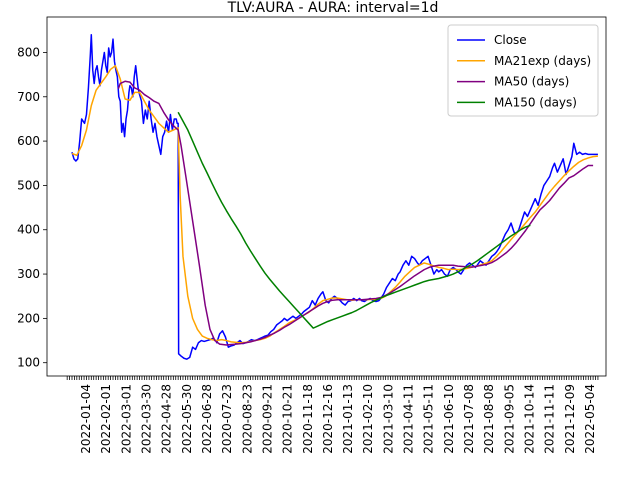  I want to click on x-tick-label: 2022-05-30, so click(187, 419).